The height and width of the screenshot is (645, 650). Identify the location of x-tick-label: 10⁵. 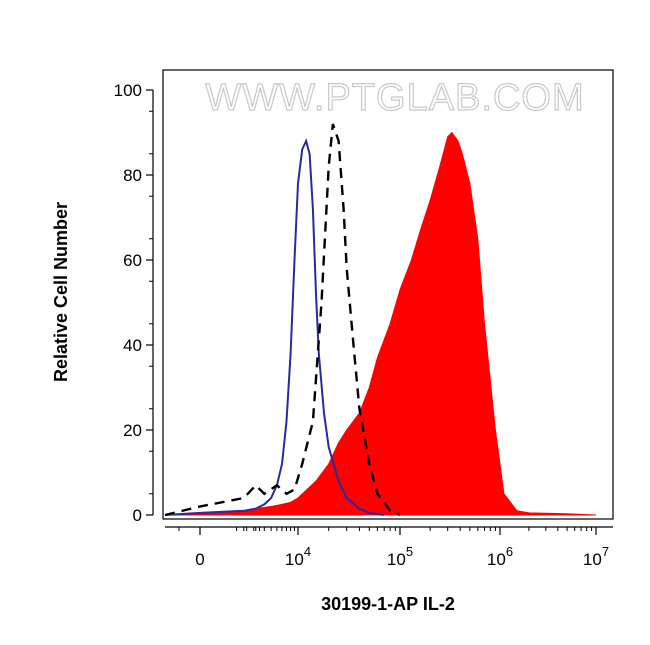
(400, 556).